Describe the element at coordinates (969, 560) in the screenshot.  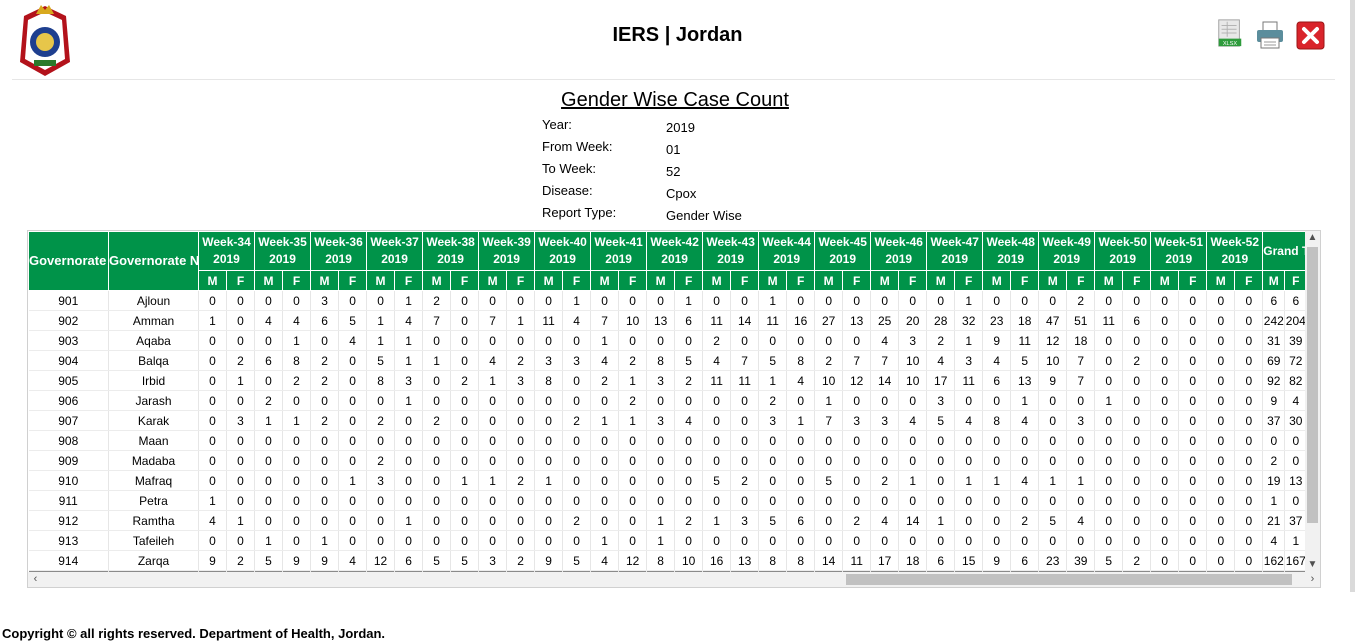
I see `cell-count: 15` at that location.